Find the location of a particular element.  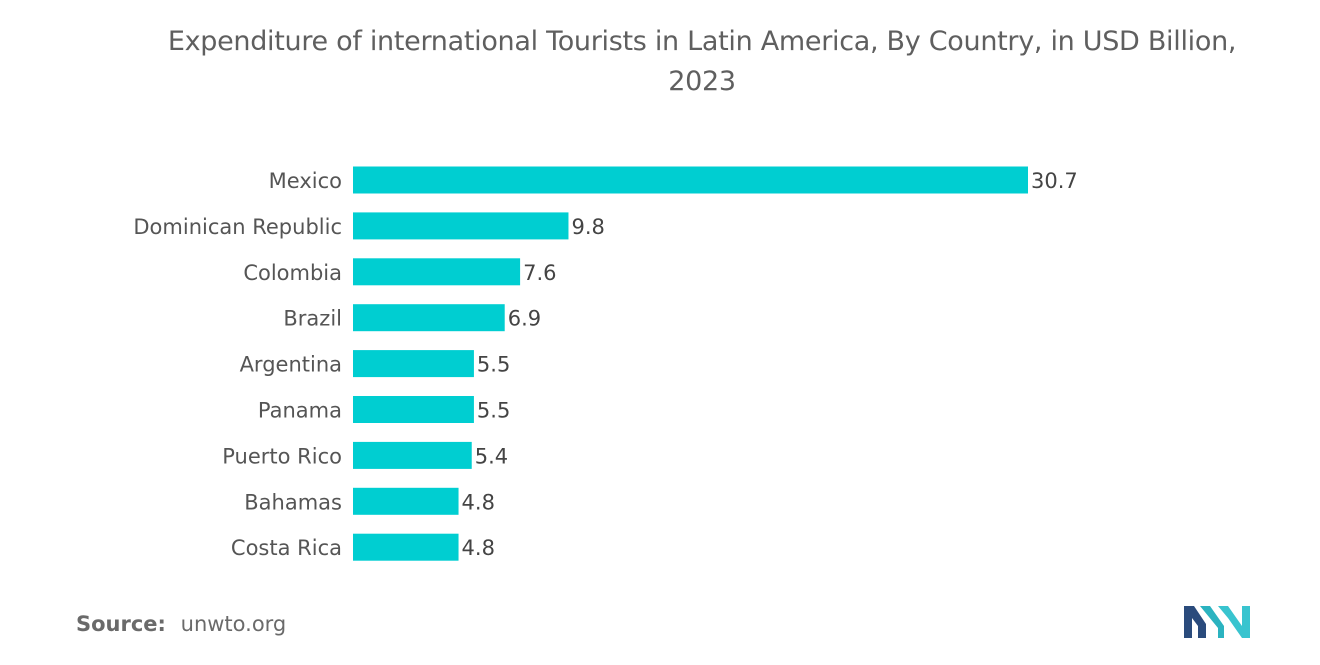

logo-shape-left is located at coordinates (1195, 622).